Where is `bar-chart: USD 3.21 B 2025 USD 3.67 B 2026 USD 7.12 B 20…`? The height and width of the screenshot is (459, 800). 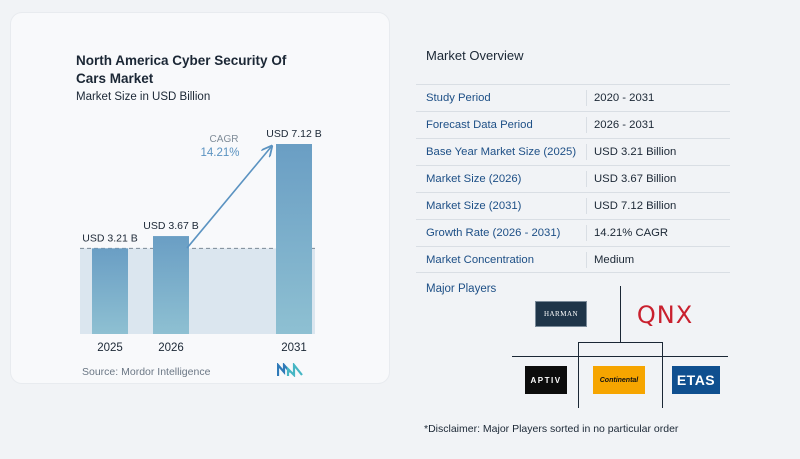 bar-chart: USD 3.21 B 2025 USD 3.67 B 2026 USD 7.12 B 20… is located at coordinates (201, 241).